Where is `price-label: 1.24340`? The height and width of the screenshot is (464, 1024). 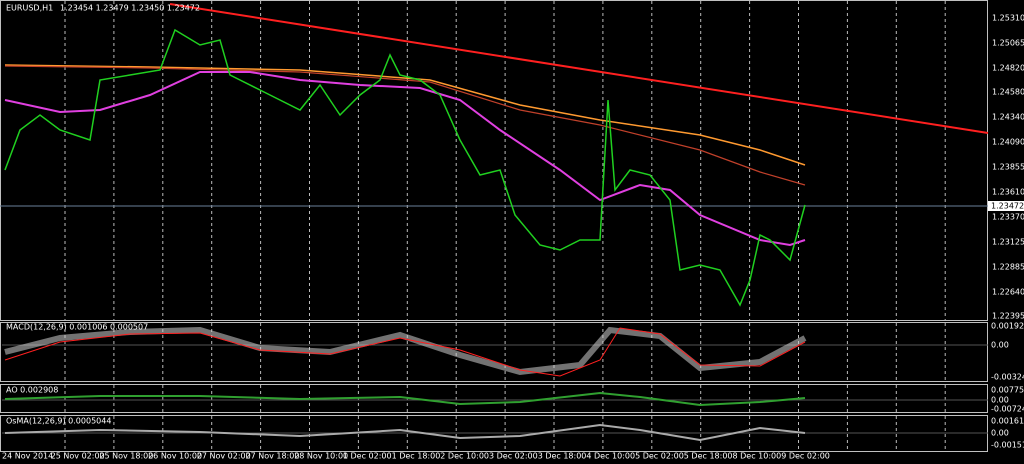
price-label: 1.24340 is located at coordinates (1008, 117).